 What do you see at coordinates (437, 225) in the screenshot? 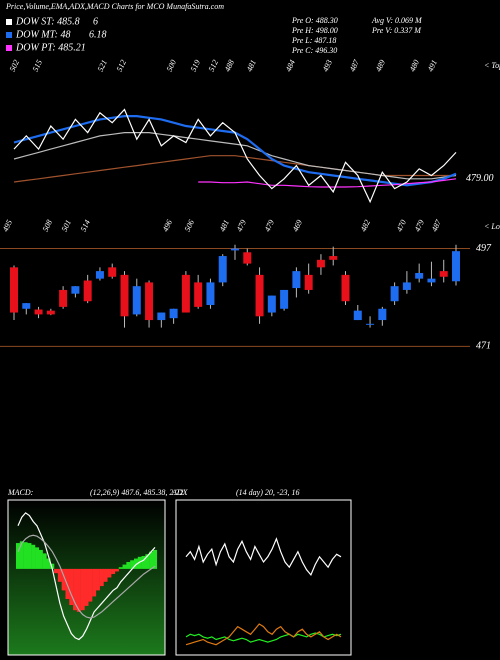
I see `low-label: 487` at bounding box center [437, 225].